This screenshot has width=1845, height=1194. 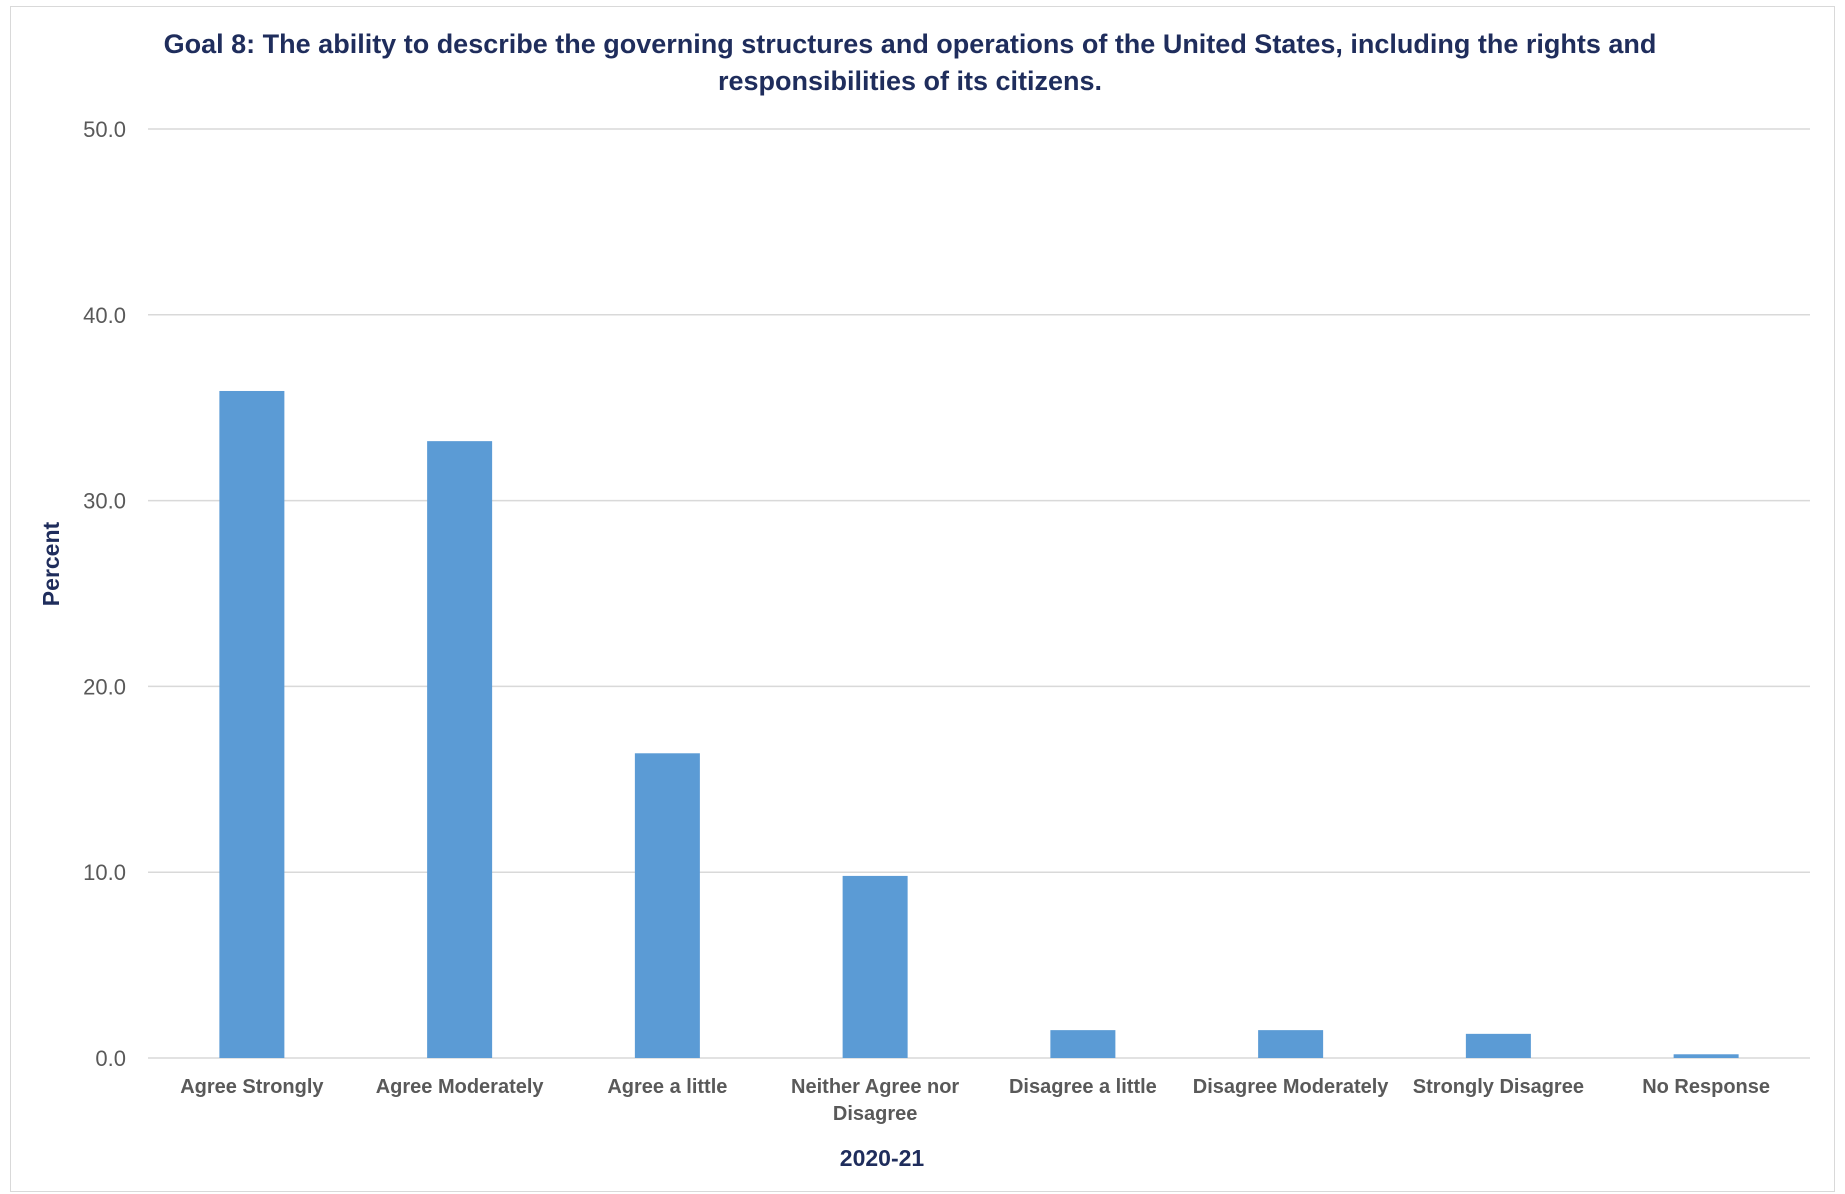 What do you see at coordinates (1083, 1087) in the screenshot?
I see `x-tick-label: Disagree a little` at bounding box center [1083, 1087].